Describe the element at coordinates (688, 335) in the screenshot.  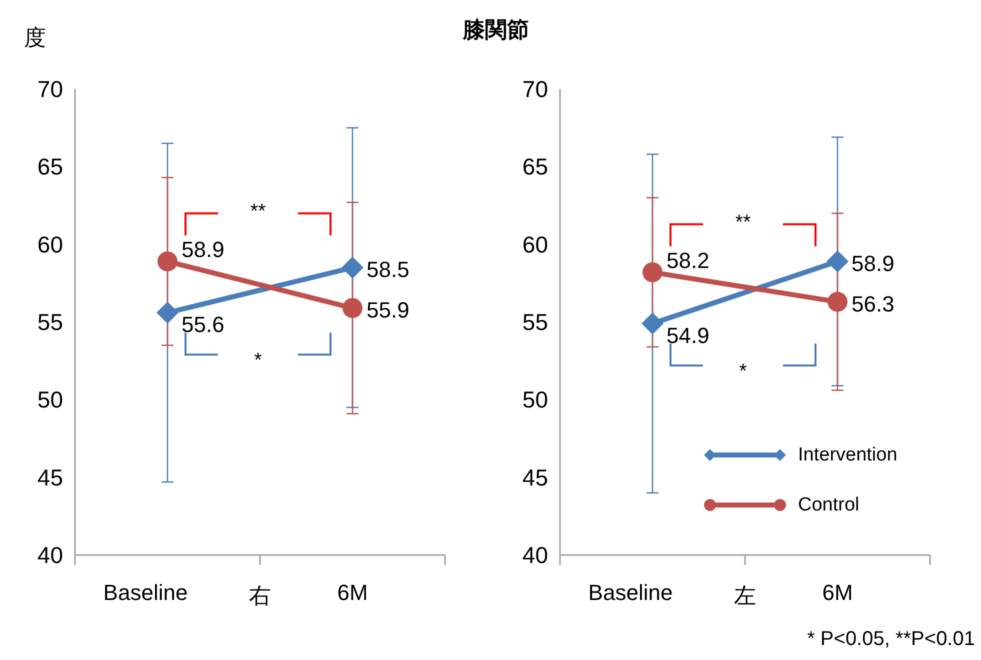
I see `data-label: 54.9` at that location.